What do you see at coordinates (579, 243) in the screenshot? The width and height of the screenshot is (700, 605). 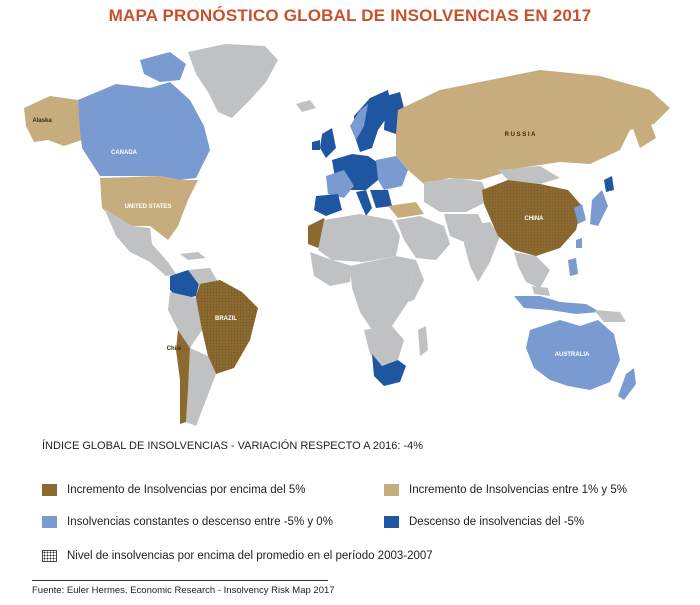 I see `taiwan` at bounding box center [579, 243].